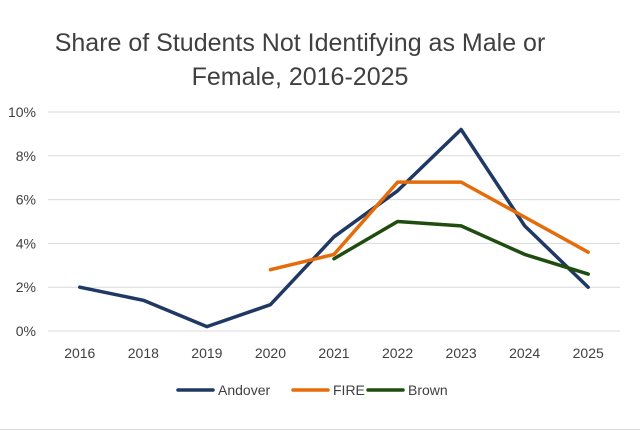 Image resolution: width=640 pixels, height=430 pixels. I want to click on y-tick-label: 4%, so click(26, 243).